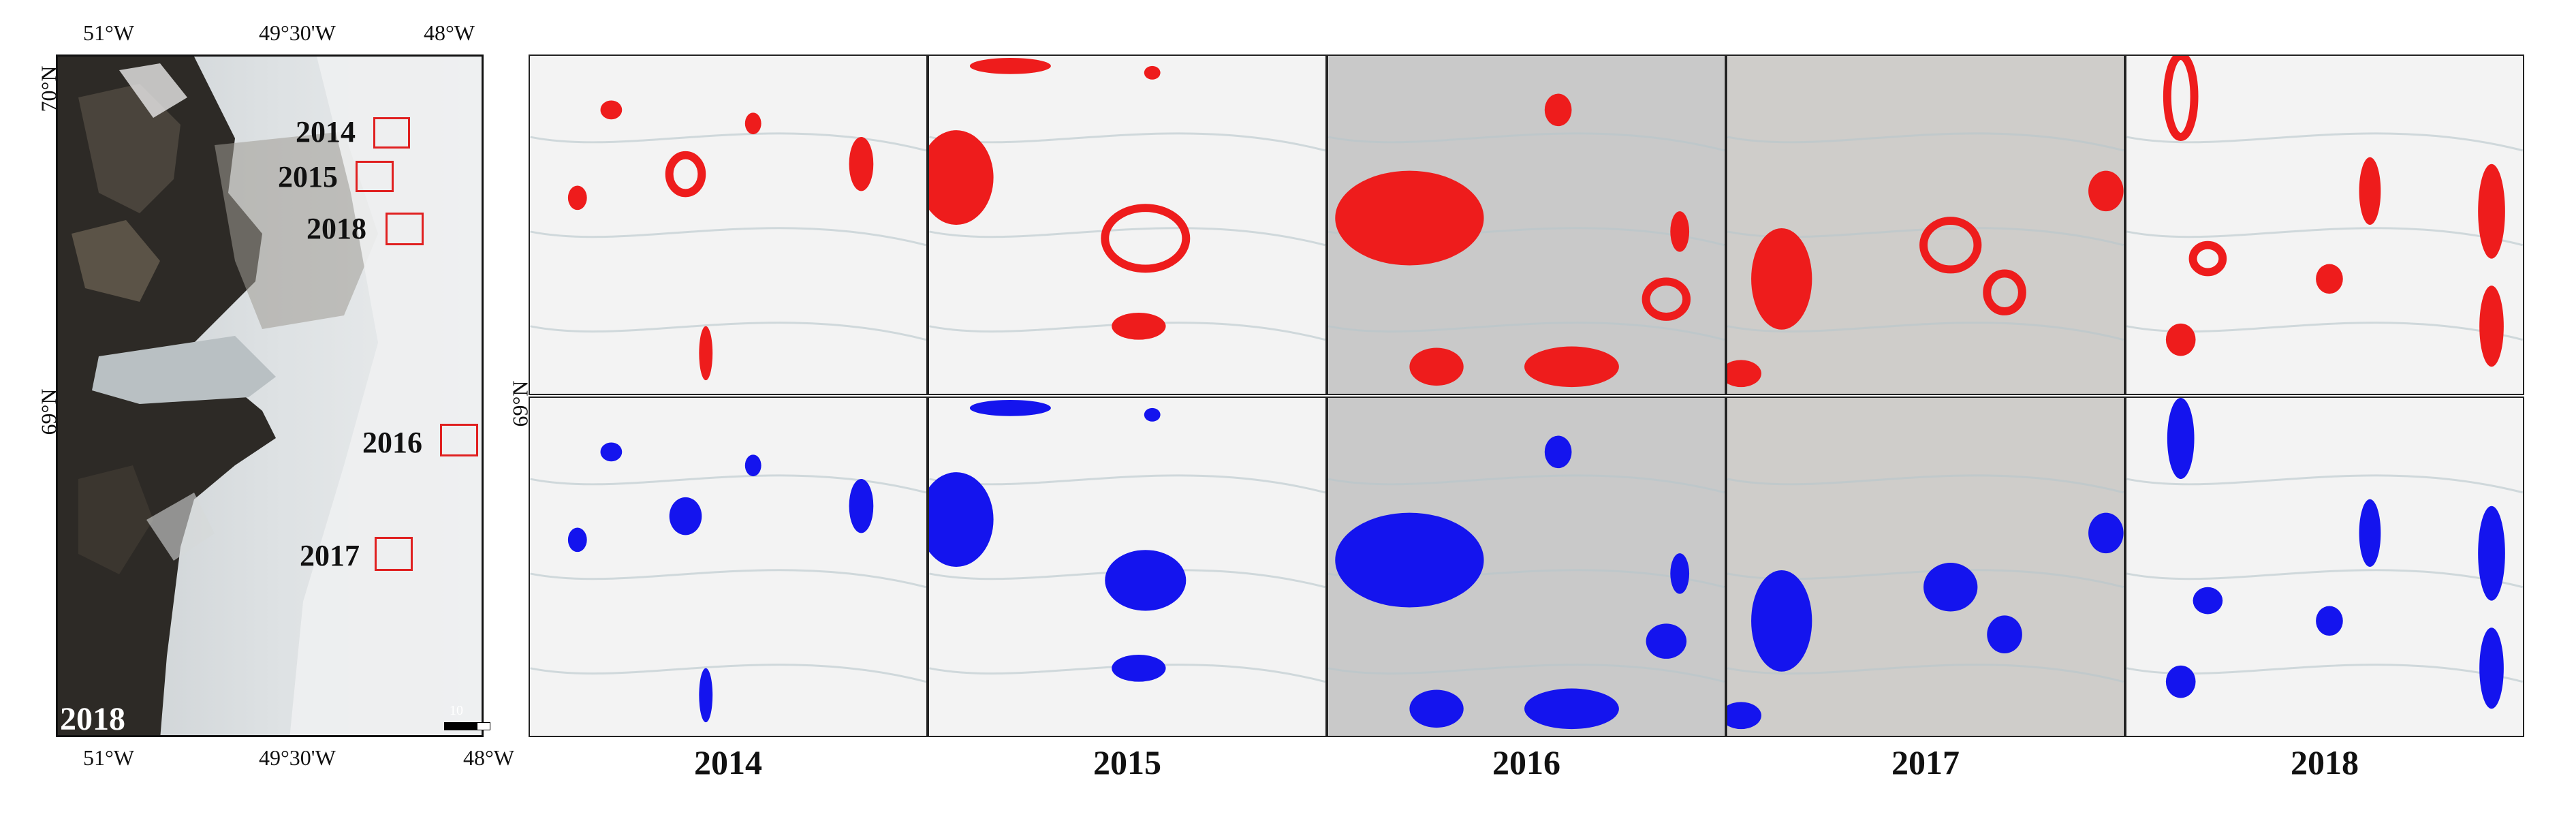 The width and height of the screenshot is (2576, 823). I want to click on box-year-label: 2017, so click(330, 555).